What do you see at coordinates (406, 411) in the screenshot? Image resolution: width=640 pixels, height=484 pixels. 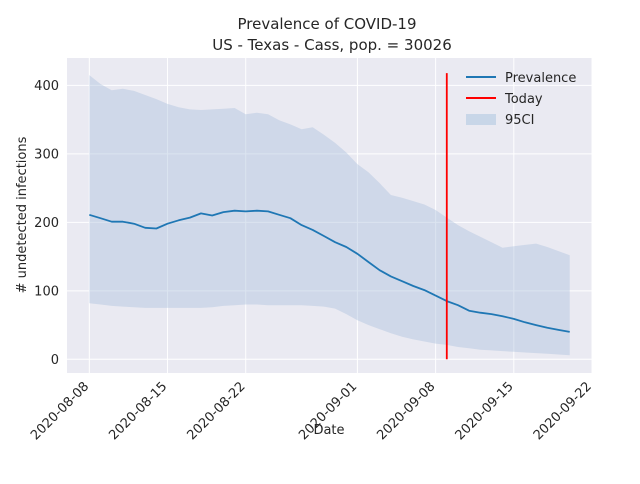 I see `x-tick-label: 2020-09-08` at bounding box center [406, 411].